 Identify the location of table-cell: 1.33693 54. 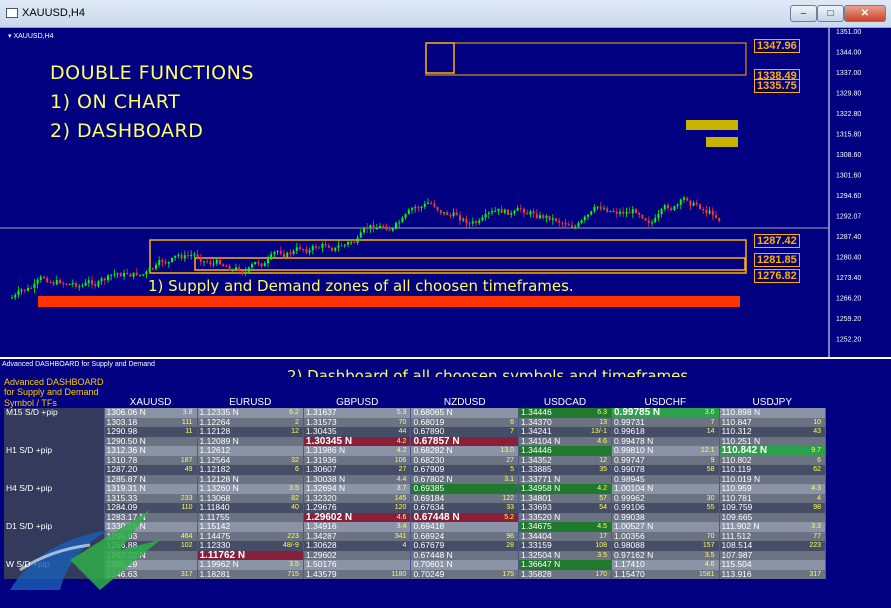
(565, 508).